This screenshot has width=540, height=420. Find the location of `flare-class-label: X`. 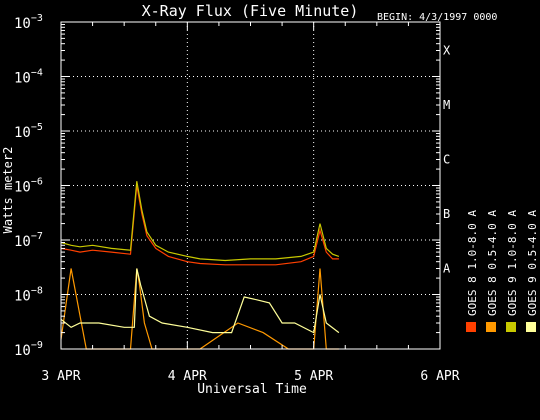

flare-class-label: X is located at coordinates (447, 50).